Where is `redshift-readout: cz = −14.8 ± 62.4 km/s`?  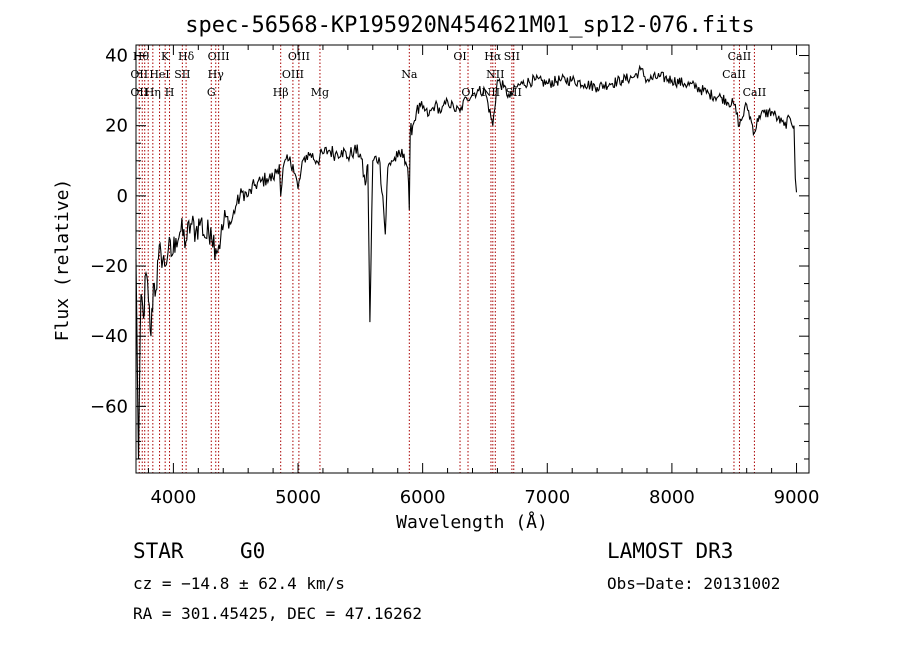
redshift-readout: cz = −14.8 ± 62.4 km/s is located at coordinates (239, 583).